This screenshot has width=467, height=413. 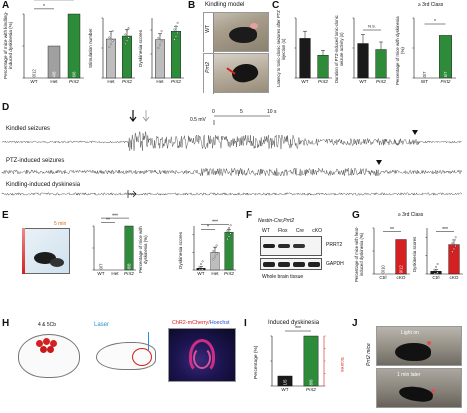 I want to click on significance-mark: *, so click(x=208, y=228).